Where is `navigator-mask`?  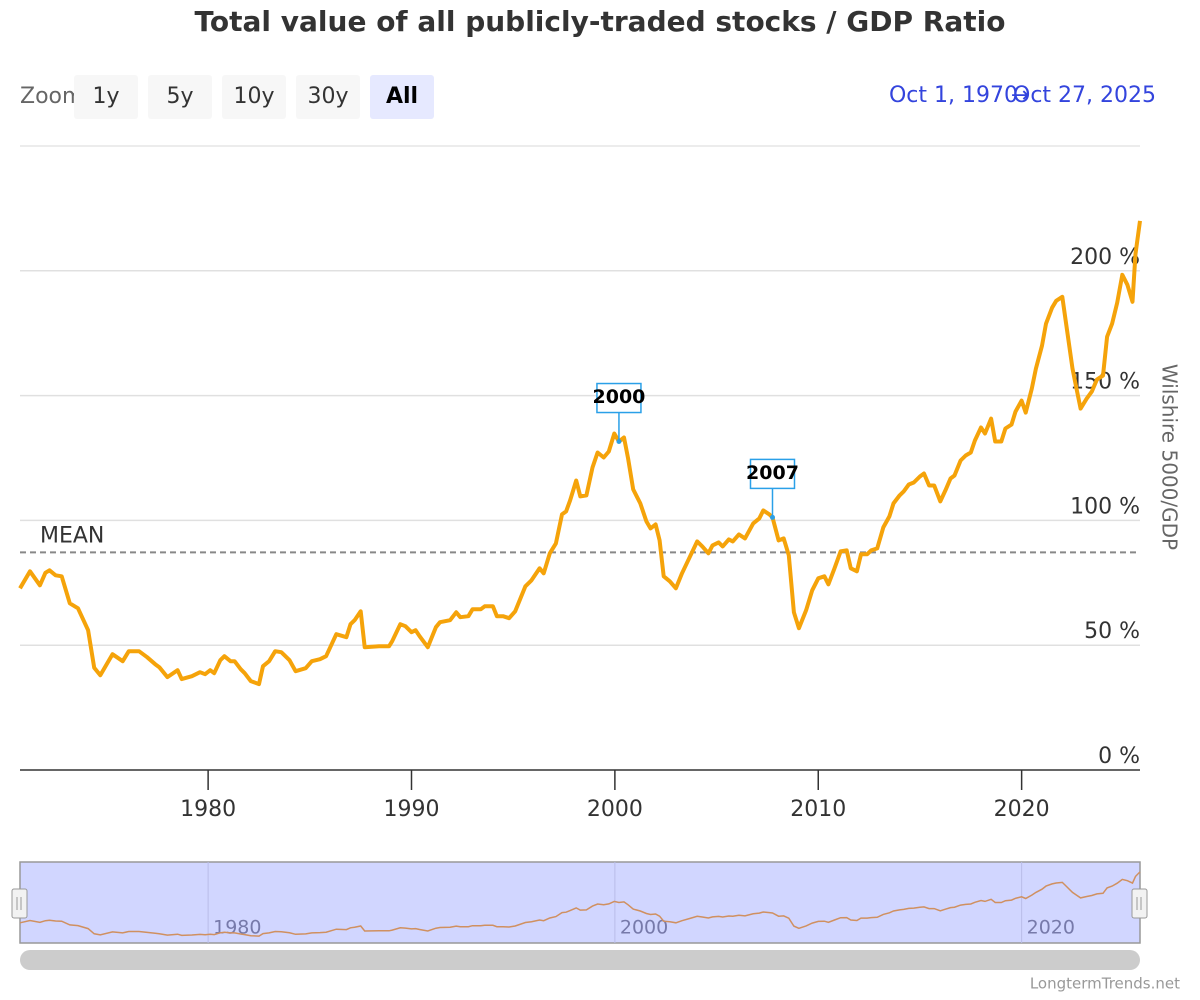
navigator-mask is located at coordinates (580, 902).